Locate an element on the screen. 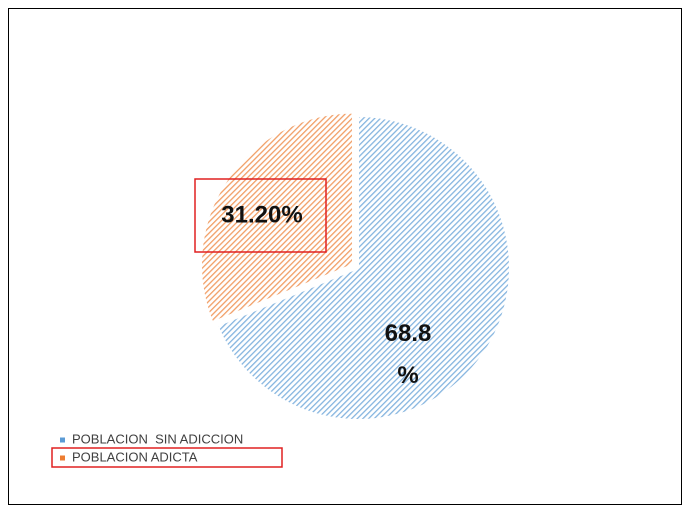 The width and height of the screenshot is (688, 511). data-label: 68.8% is located at coordinates (408, 354).